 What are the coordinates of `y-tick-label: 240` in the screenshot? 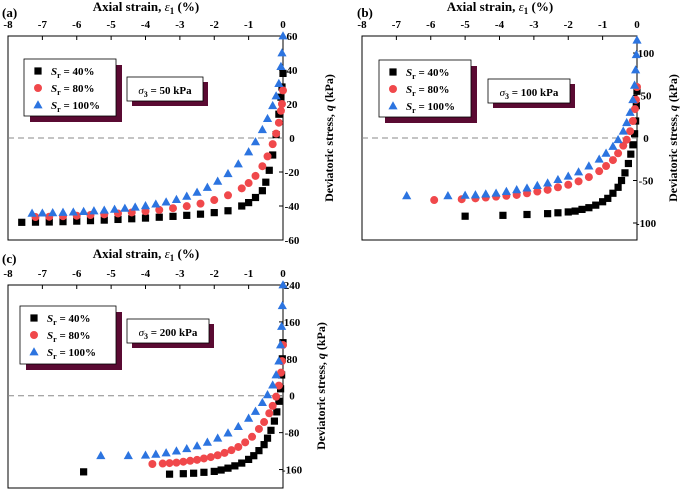 It's located at (292, 286).